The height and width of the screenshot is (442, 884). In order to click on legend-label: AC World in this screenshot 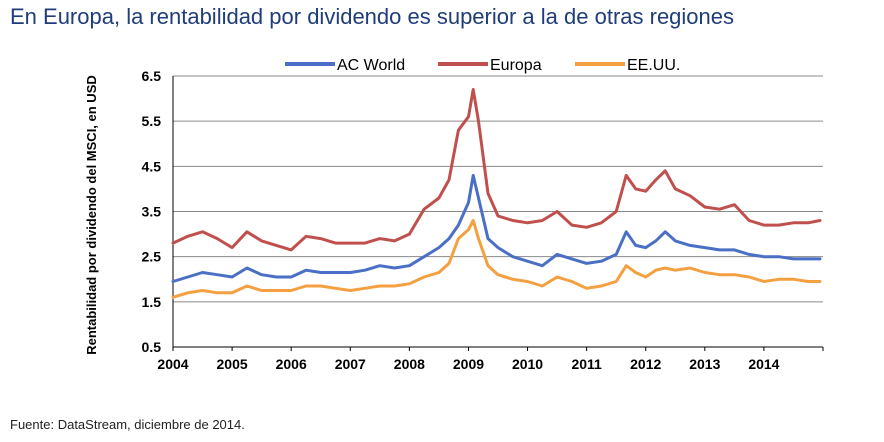, I will do `click(371, 65)`.